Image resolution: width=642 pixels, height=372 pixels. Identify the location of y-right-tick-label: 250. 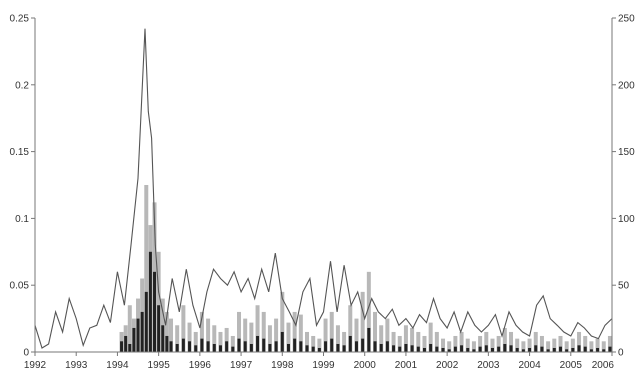
(626, 19).